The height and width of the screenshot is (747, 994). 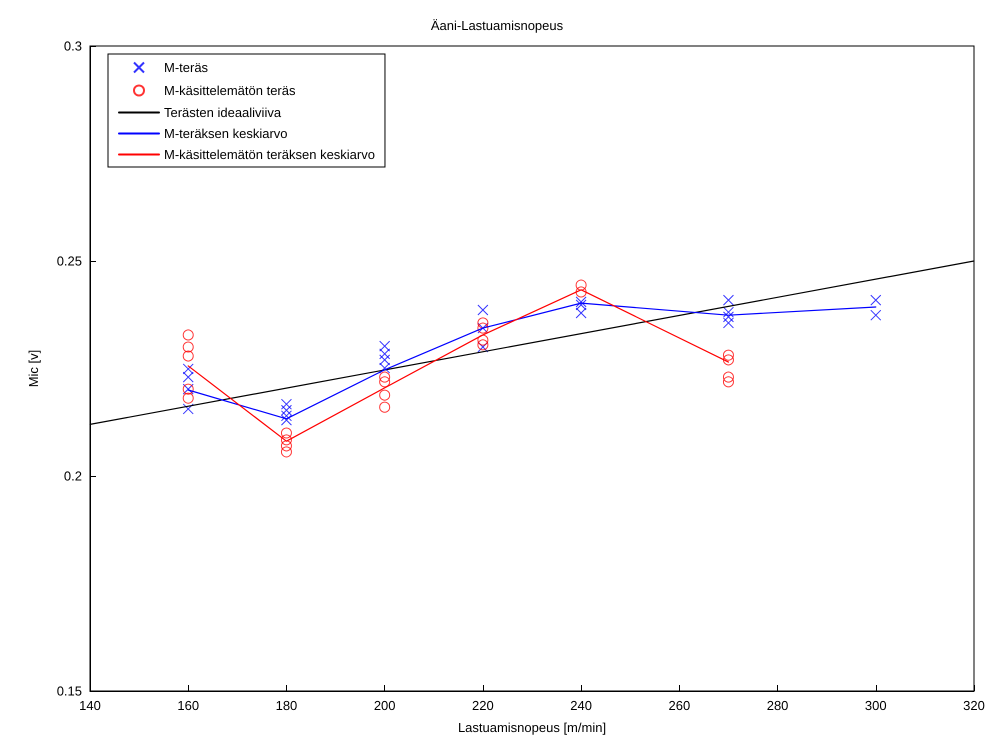 What do you see at coordinates (875, 705) in the screenshot?
I see `x-tick-label: 300` at bounding box center [875, 705].